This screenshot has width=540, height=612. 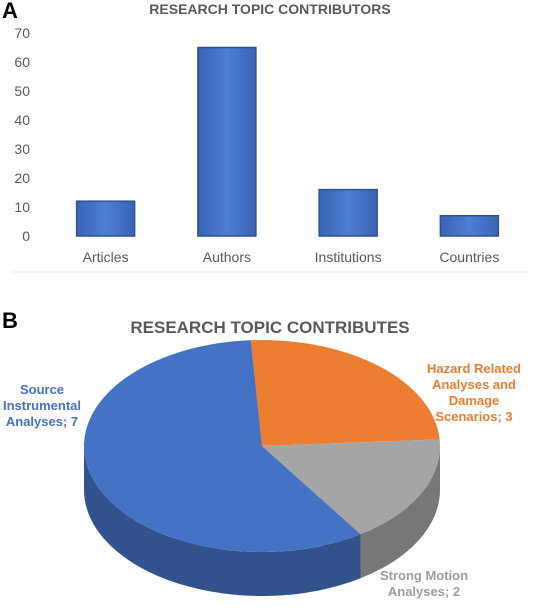 I want to click on y-tick-label: 40, so click(x=22, y=120).